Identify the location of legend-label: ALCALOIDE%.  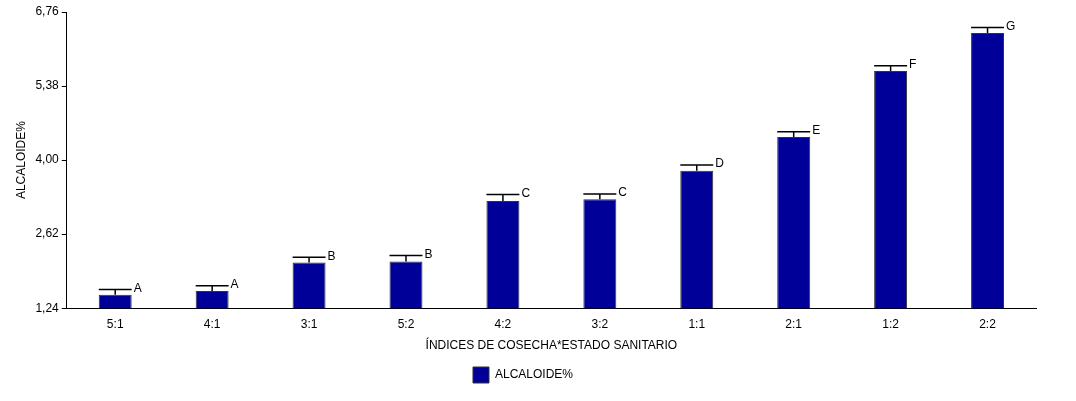
(534, 374).